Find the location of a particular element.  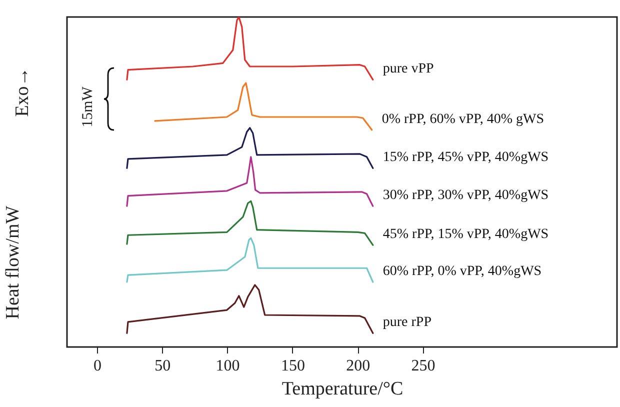

annotation: 15mW is located at coordinates (88, 107).